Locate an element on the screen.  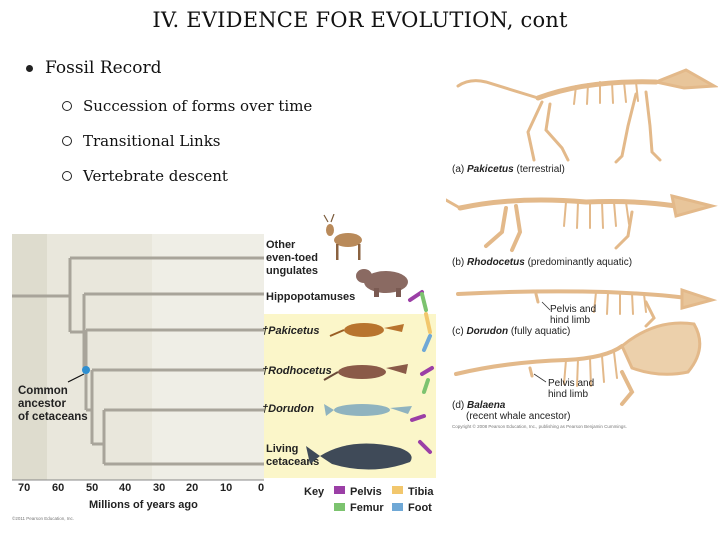
key-swatch-foot is located at coordinates (397, 507).